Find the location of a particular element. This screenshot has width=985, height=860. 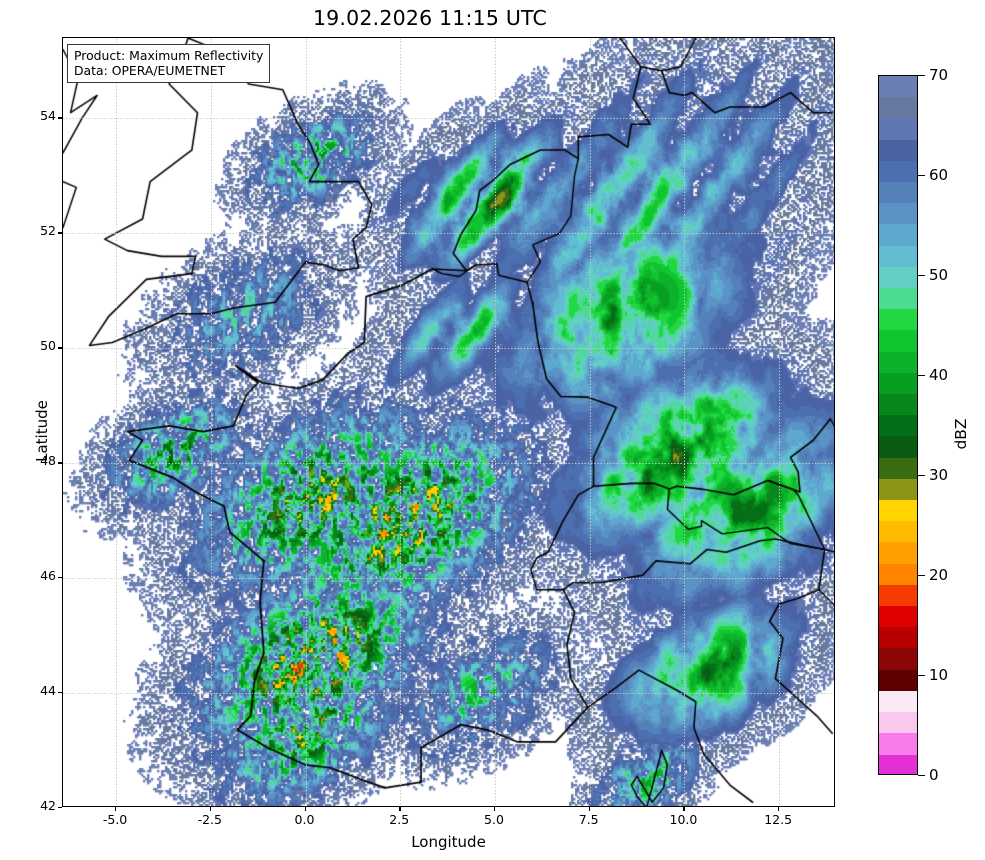

colorbar is located at coordinates (898, 425).